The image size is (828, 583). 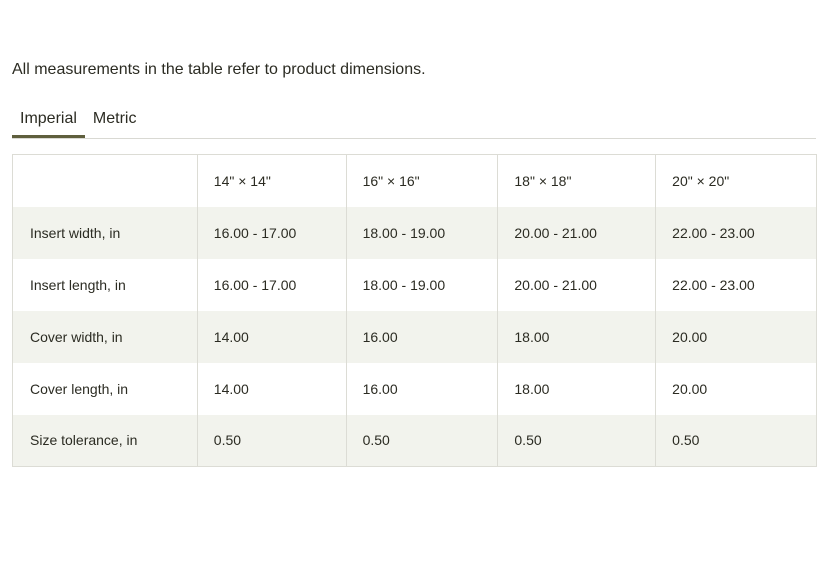 I want to click on table-row: Cover width, in 14.00 16.00 18.00 20.00, so click(x=414, y=336).